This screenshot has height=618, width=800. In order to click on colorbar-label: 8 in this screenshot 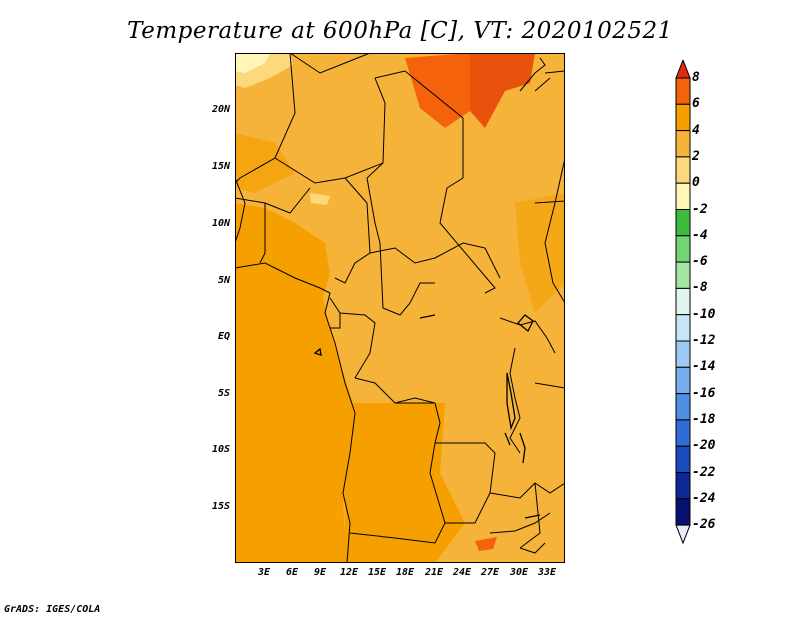, I will do `click(696, 77)`.